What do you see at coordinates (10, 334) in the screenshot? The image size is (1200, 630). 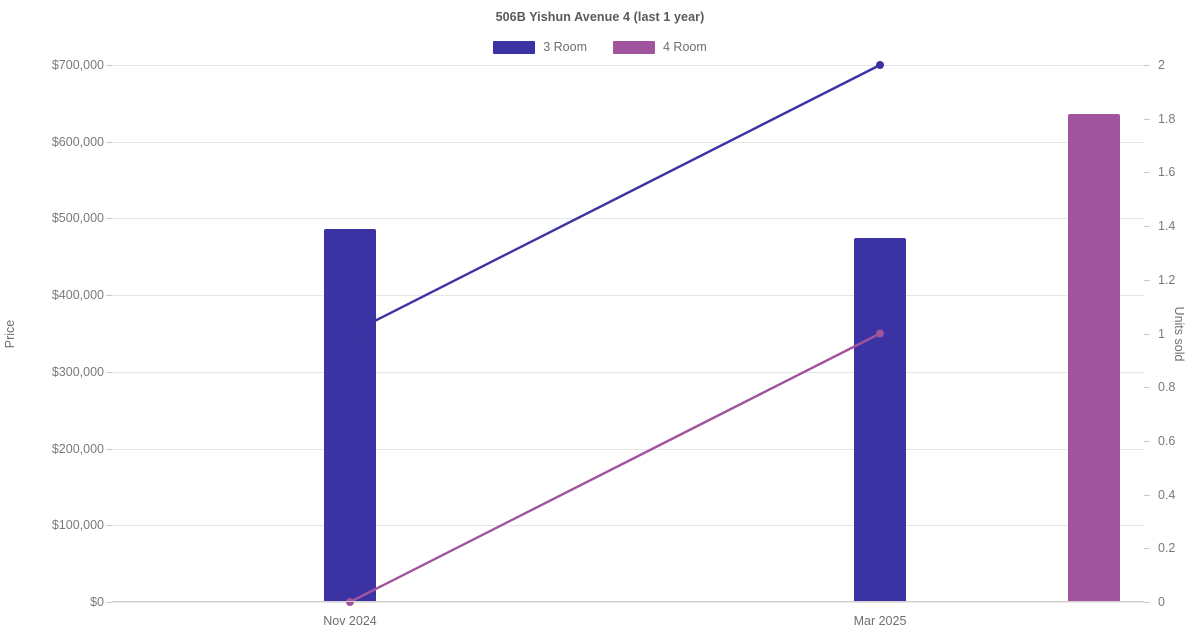 I see `y-axis-left-title: Price` at bounding box center [10, 334].